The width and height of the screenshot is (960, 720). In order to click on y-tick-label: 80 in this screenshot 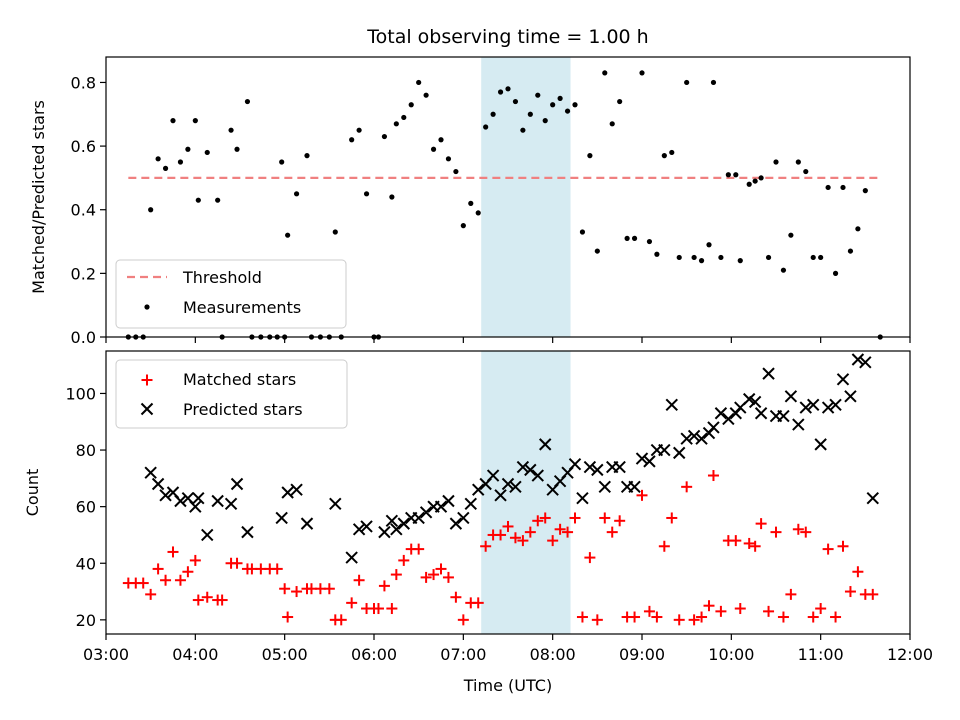, I will do `click(86, 450)`.